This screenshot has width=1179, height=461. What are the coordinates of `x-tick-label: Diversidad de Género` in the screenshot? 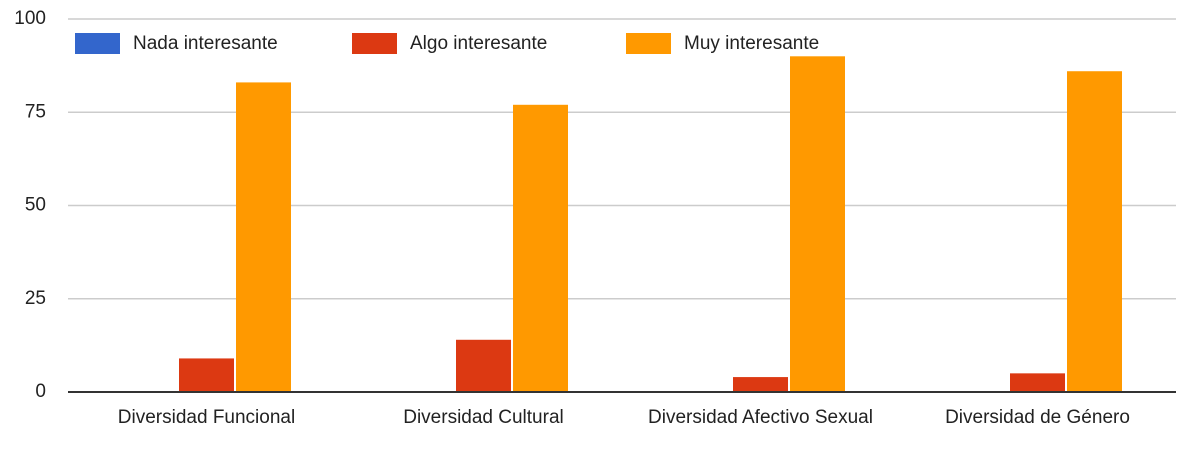 It's located at (1037, 417).